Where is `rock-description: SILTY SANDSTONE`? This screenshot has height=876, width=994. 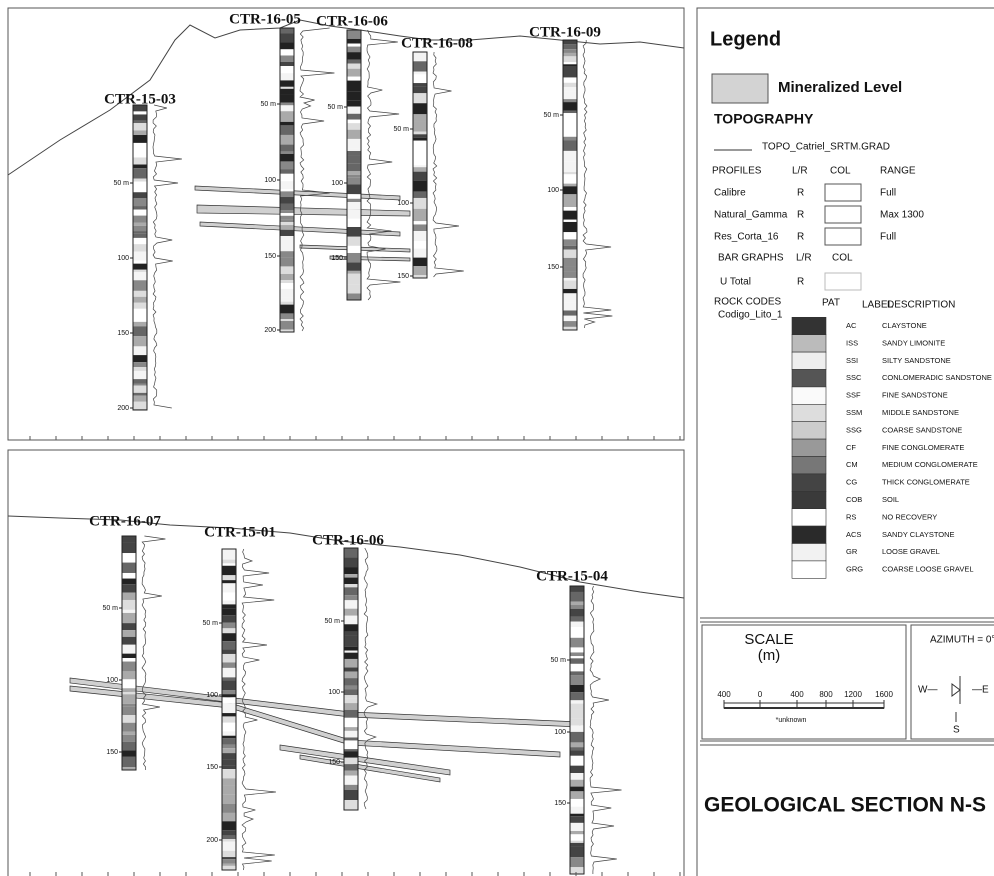 rock-description: SILTY SANDSTONE is located at coordinates (916, 360).